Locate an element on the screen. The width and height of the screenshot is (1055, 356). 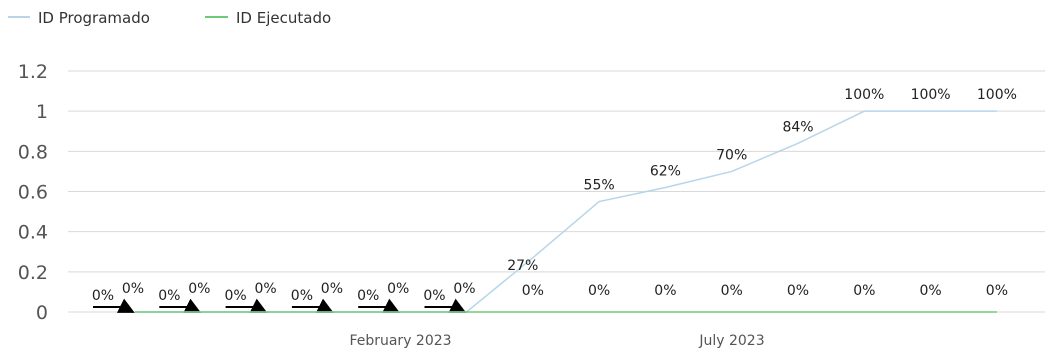
y-axis-ticks: 0 0.2 0.4 0.6 0.8 1 1.2 is located at coordinates (33, 192).